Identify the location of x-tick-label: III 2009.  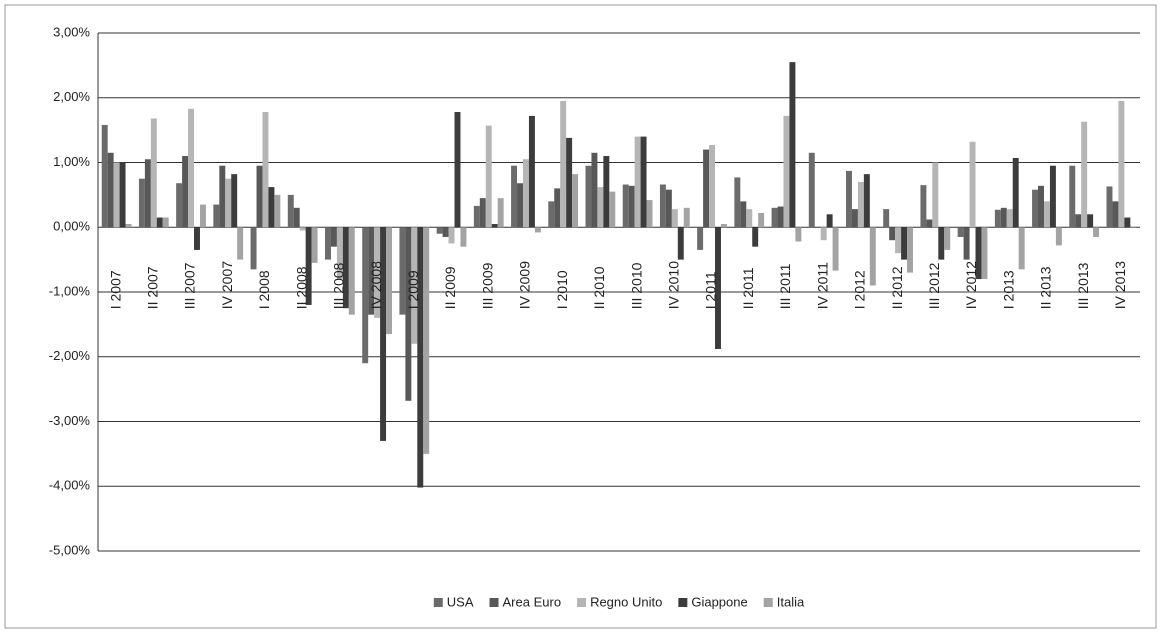
(487, 285).